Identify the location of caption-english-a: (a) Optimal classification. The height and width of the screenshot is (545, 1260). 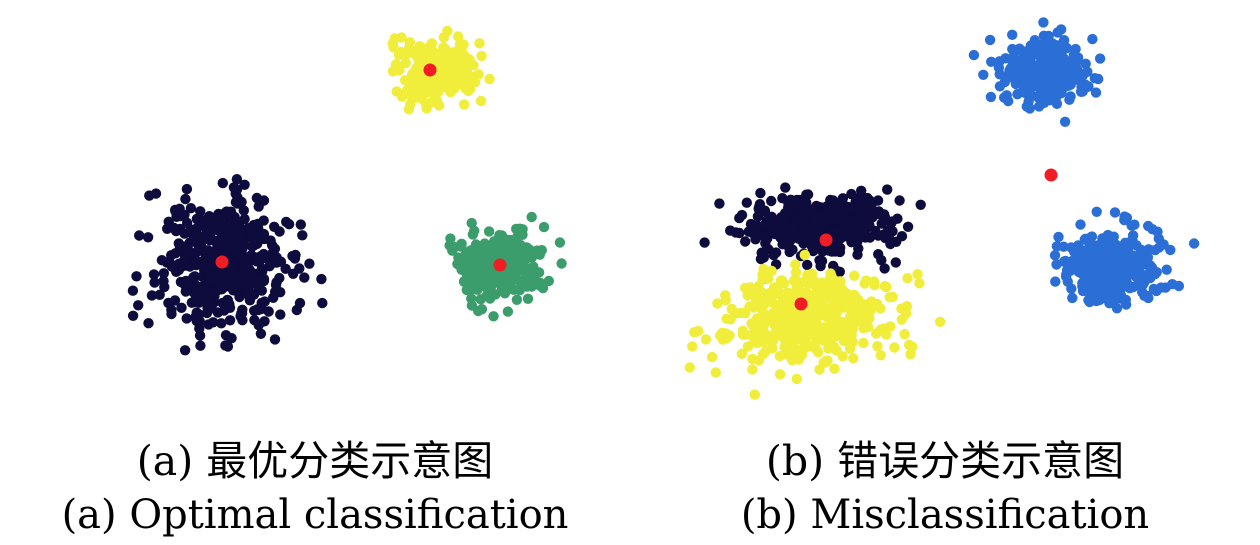
(315, 515).